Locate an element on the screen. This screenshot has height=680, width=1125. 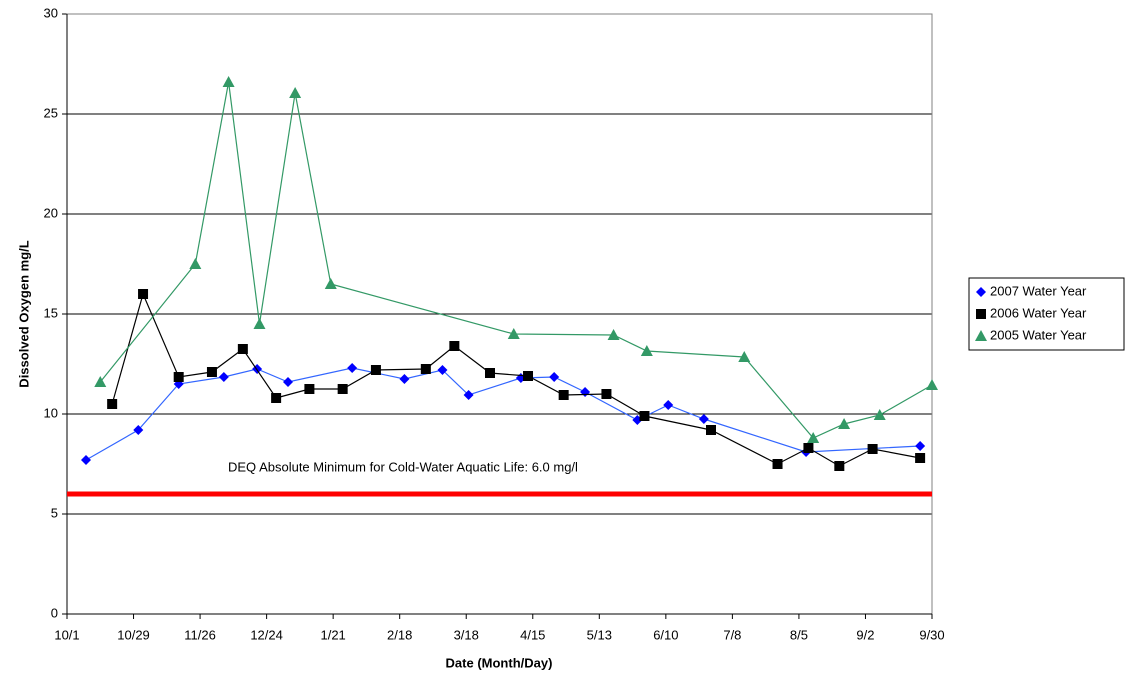
x-tick-label: 9/30 is located at coordinates (931, 634).